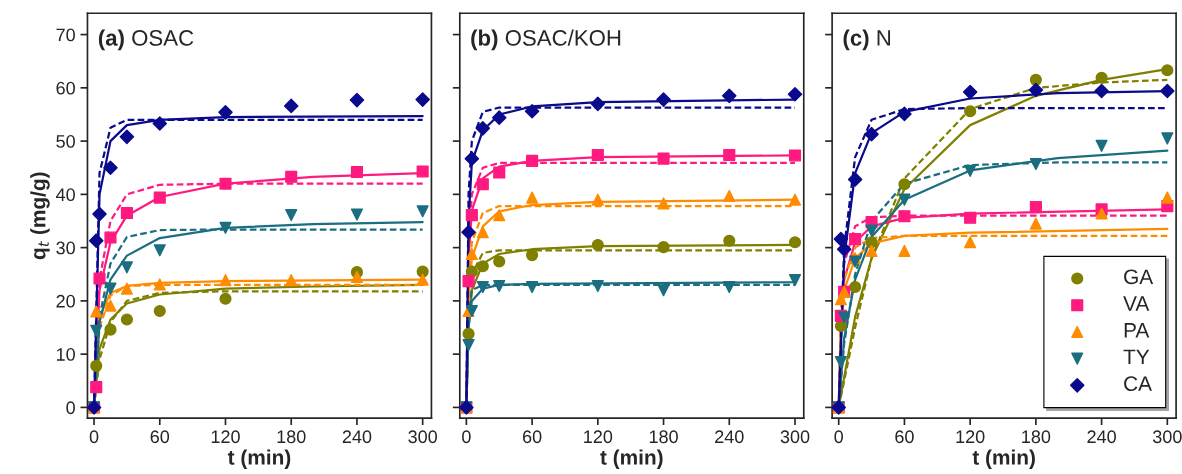 Image resolution: width=1182 pixels, height=474 pixels. I want to click on y-tick-label: 10, so click(65, 354).